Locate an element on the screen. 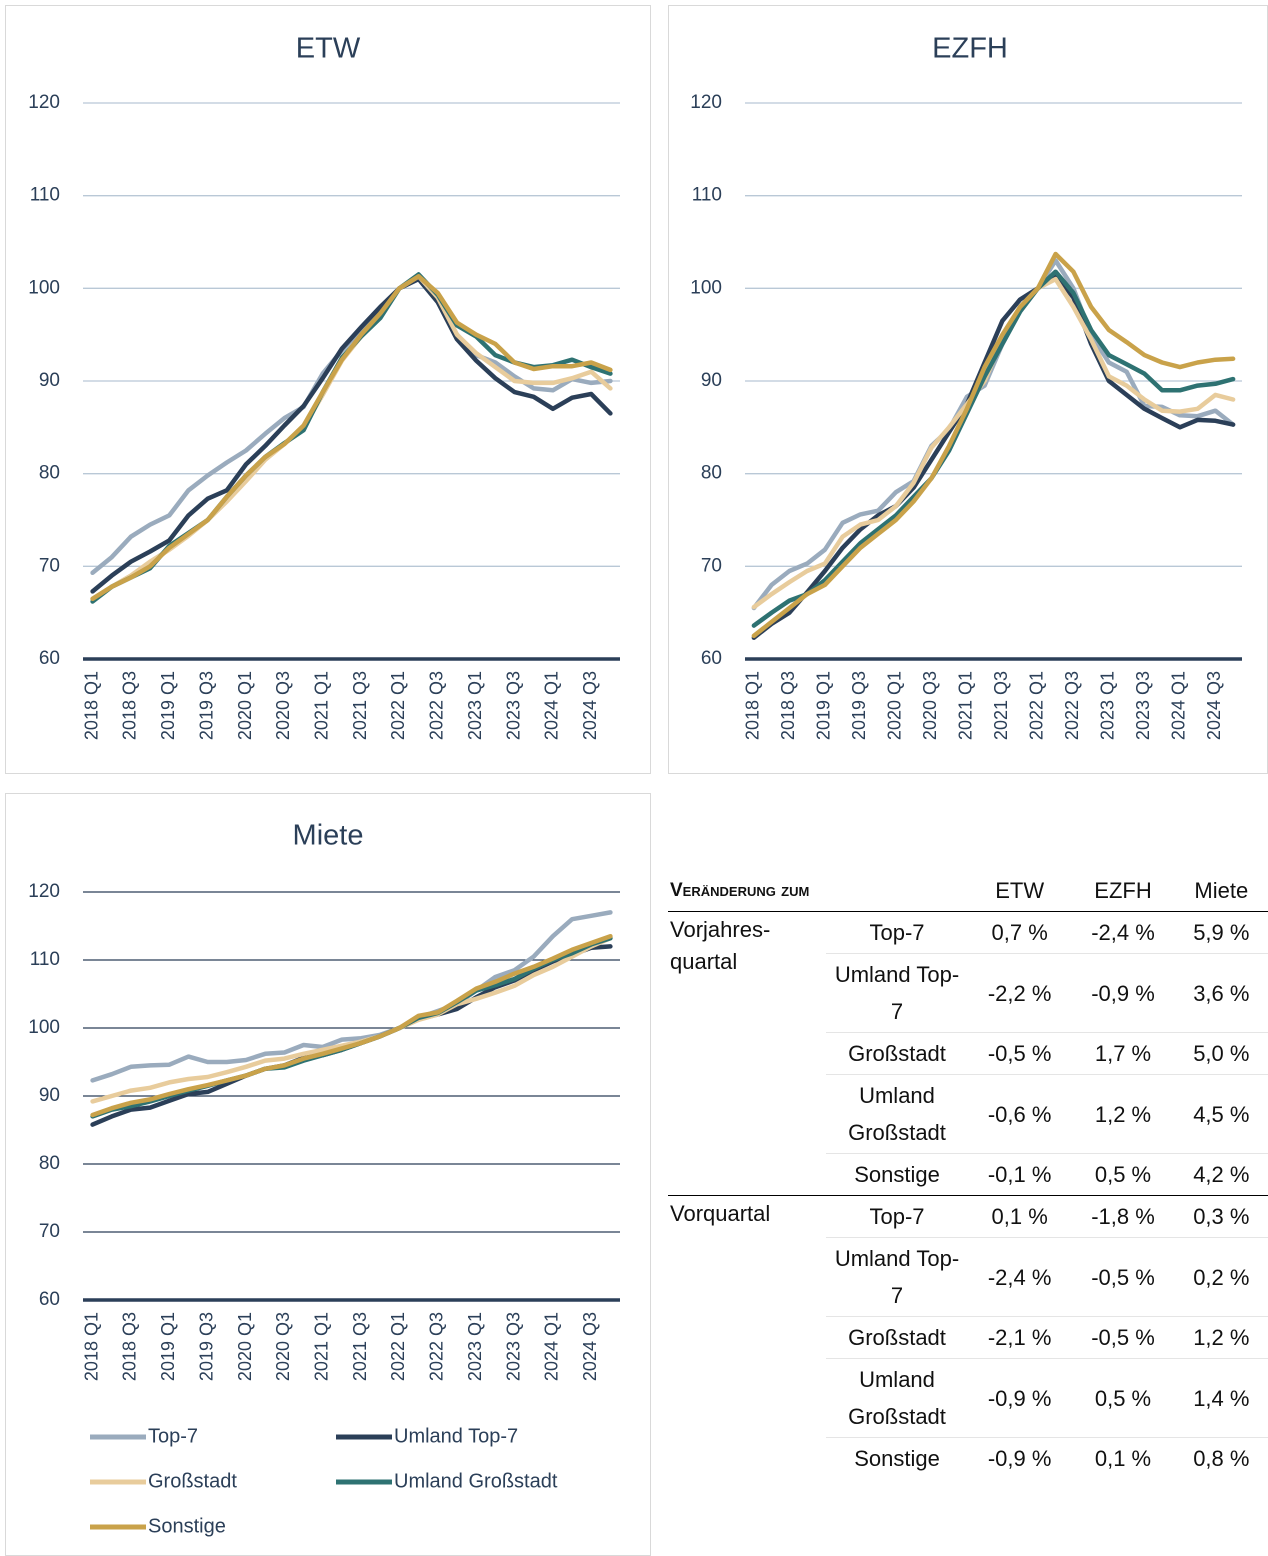 This screenshot has height=1556, width=1268. value-cell: 0,1 % is located at coordinates (1020, 1216).